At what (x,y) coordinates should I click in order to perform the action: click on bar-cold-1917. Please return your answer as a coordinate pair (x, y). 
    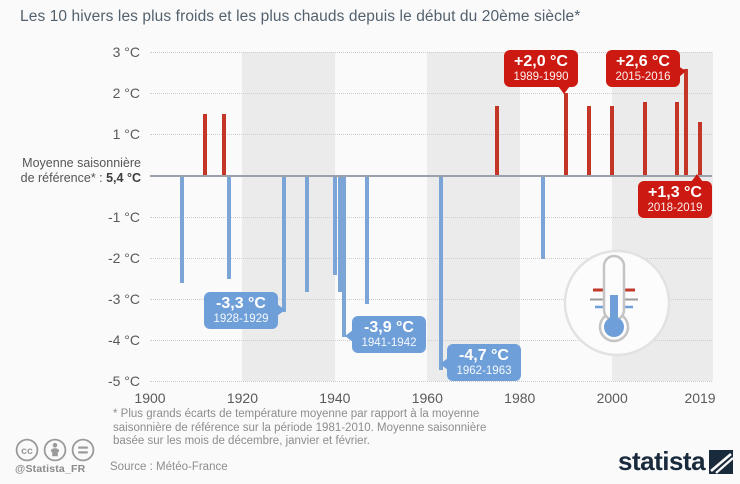
    Looking at the image, I should click on (228, 228).